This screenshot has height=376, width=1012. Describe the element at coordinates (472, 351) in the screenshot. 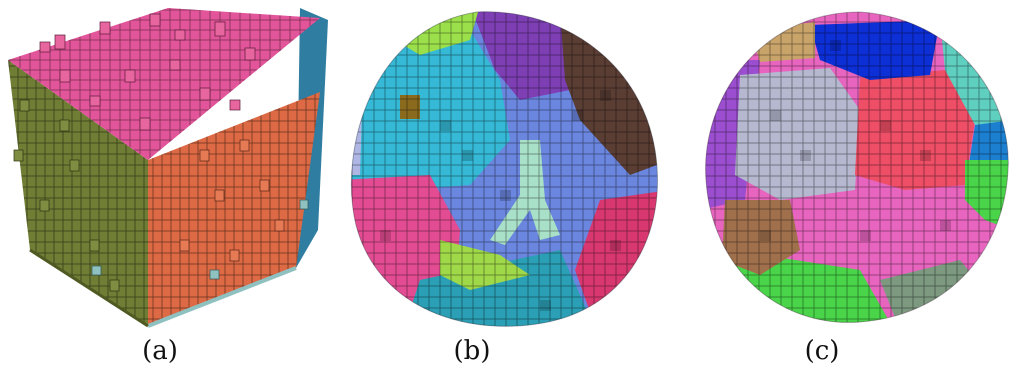

I see `caption-b: (b)` at that location.